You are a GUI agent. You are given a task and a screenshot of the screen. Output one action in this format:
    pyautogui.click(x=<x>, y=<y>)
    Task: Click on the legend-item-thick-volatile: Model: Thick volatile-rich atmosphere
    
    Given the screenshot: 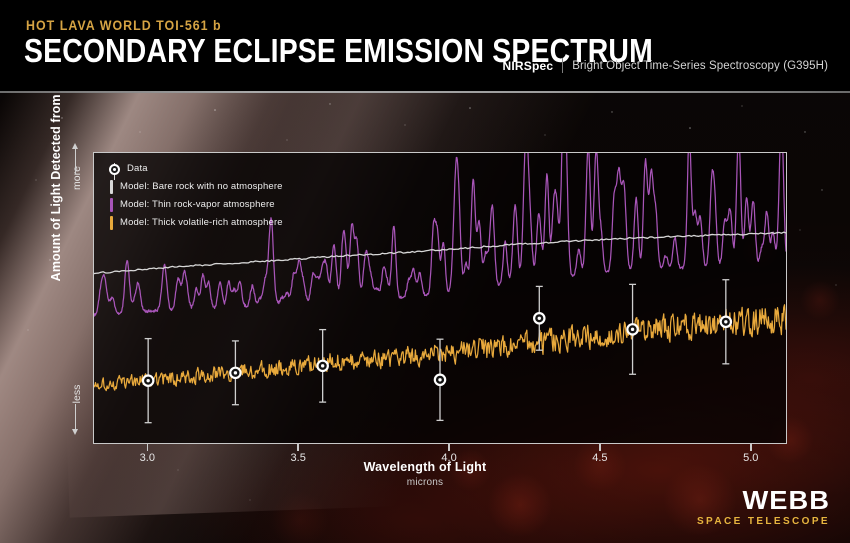 What is the action you would take?
    pyautogui.click(x=196, y=223)
    